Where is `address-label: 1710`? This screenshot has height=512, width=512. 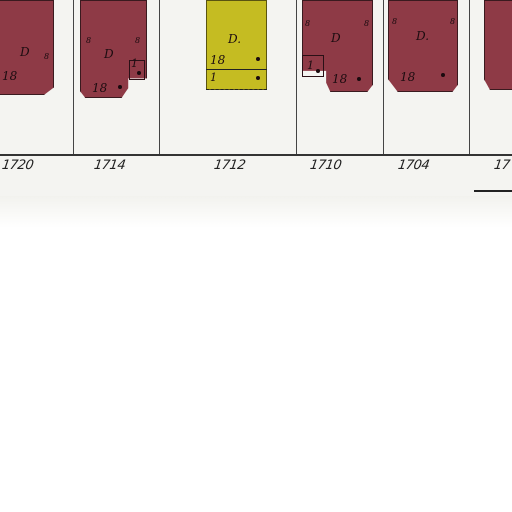 address-label: 1710 is located at coordinates (325, 165).